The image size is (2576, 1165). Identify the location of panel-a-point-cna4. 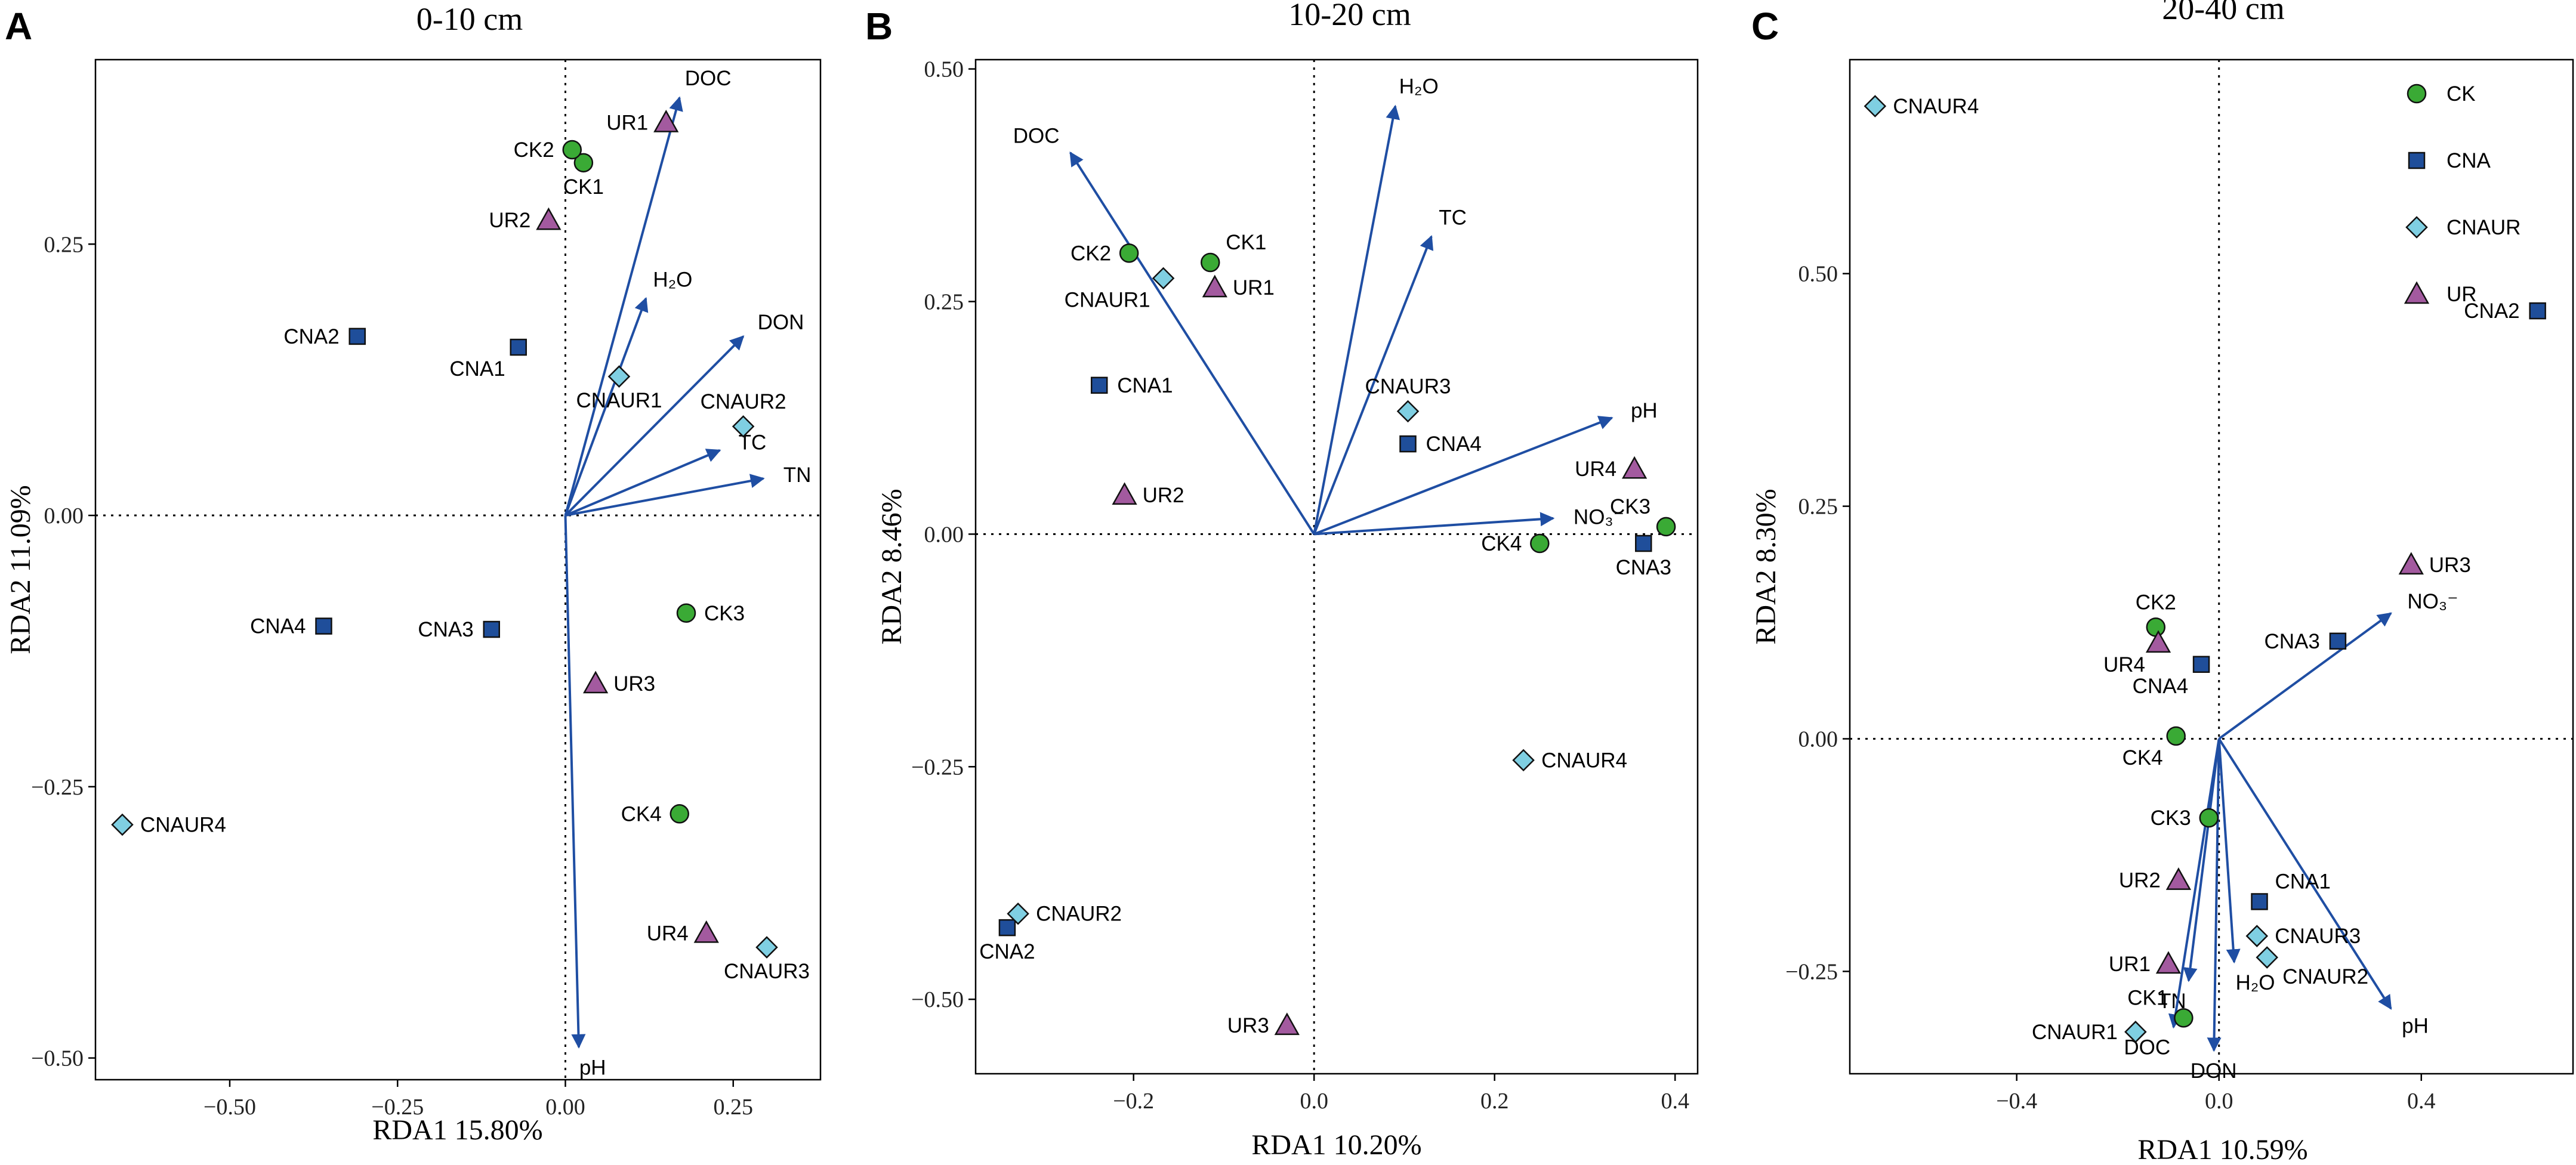
(323, 626).